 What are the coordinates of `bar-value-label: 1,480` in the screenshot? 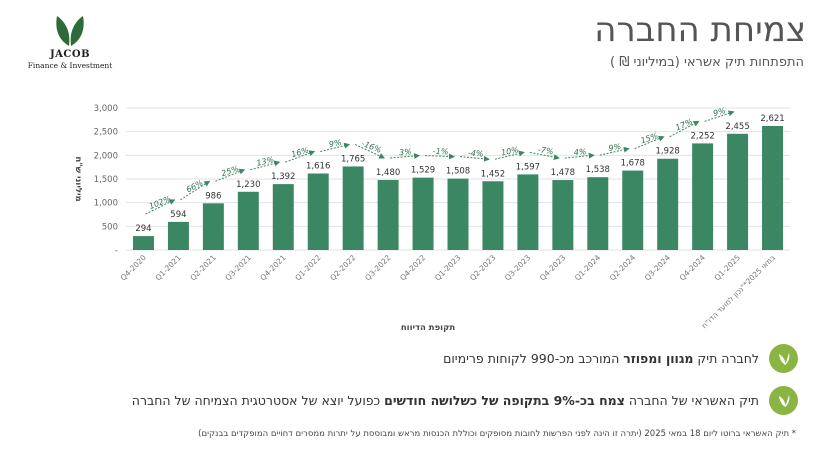 It's located at (388, 173).